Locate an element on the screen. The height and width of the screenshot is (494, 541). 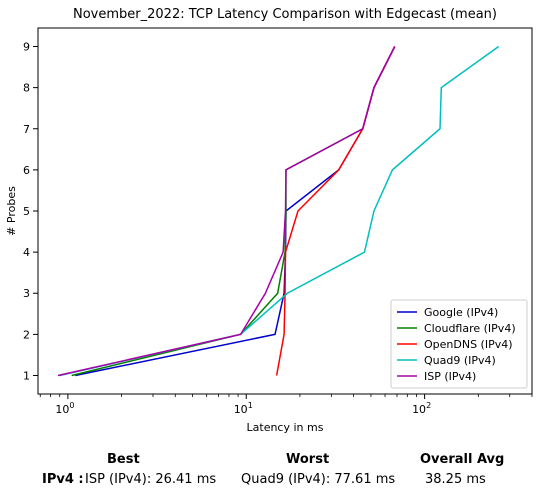
worst-value: Quad9 (IPv4): 77.61 ms is located at coordinates (318, 479).